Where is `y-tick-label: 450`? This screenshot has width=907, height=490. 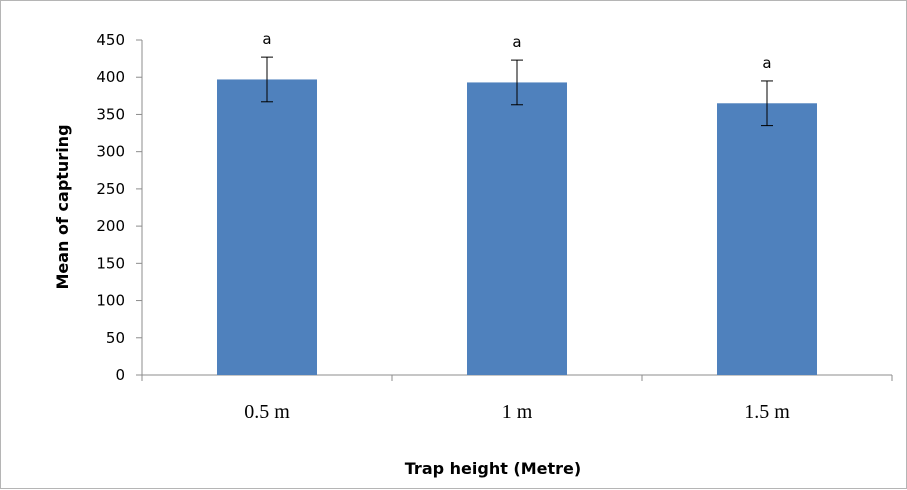 y-tick-label: 450 is located at coordinates (110, 40).